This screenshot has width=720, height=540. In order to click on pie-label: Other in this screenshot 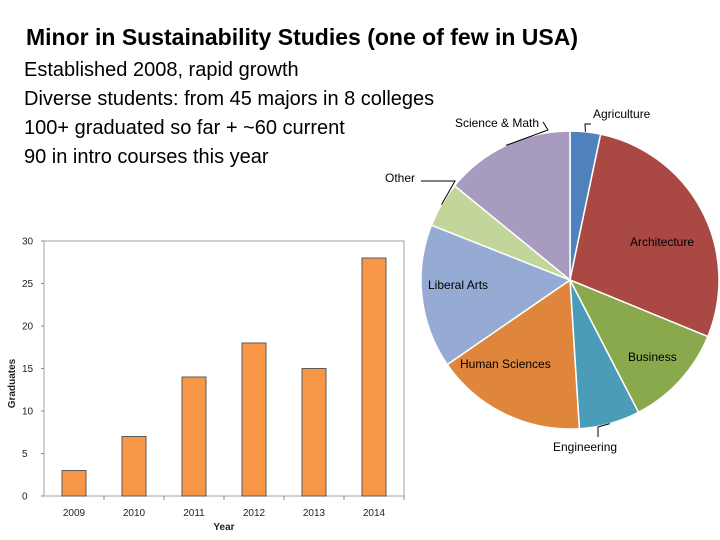, I will do `click(400, 178)`.